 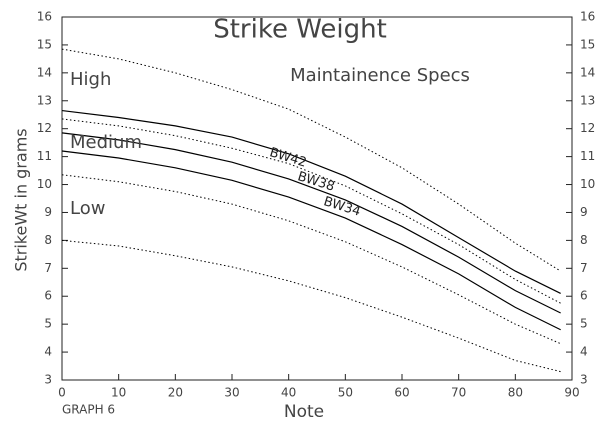 What do you see at coordinates (288, 393) in the screenshot?
I see `x-tick-label: 40` at bounding box center [288, 393].